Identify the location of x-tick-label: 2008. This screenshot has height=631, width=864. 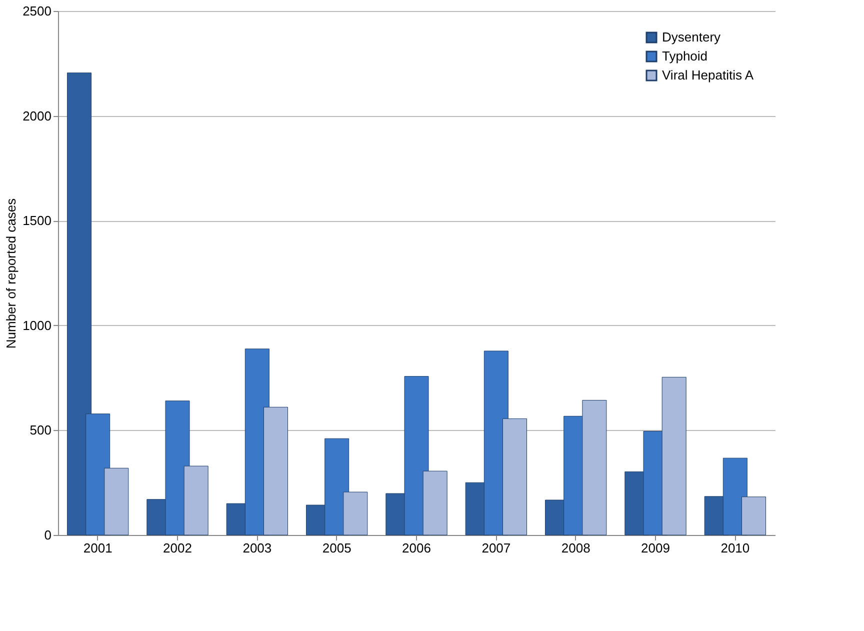
(575, 548).